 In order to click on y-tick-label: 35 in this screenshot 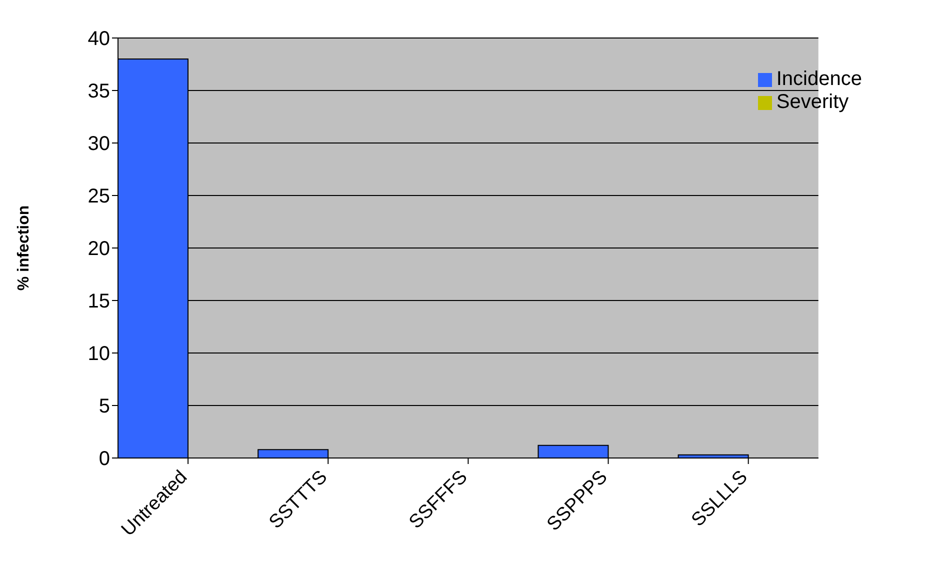, I will do `click(99, 91)`.